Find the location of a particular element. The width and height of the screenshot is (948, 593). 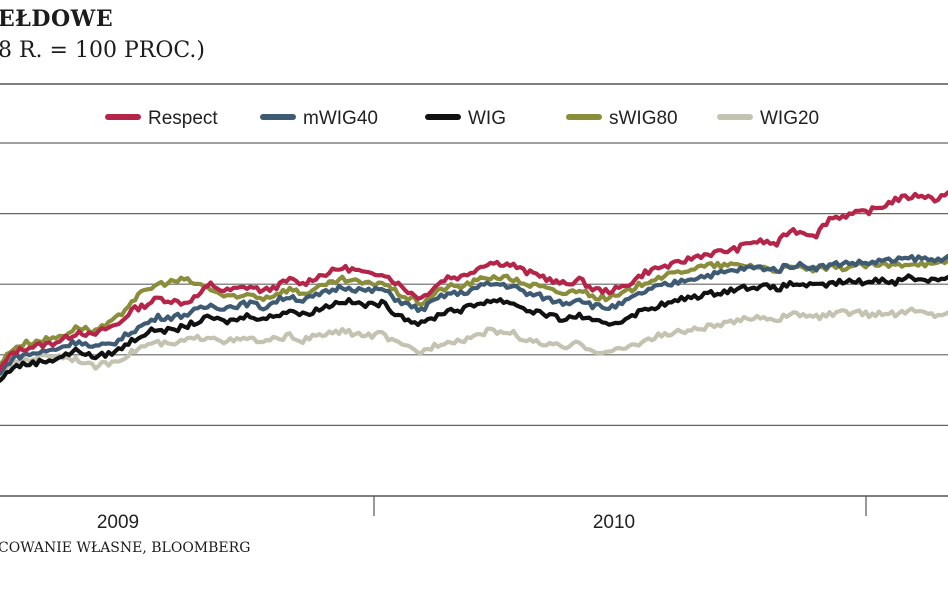

legend-label: mWIG40 is located at coordinates (340, 118).